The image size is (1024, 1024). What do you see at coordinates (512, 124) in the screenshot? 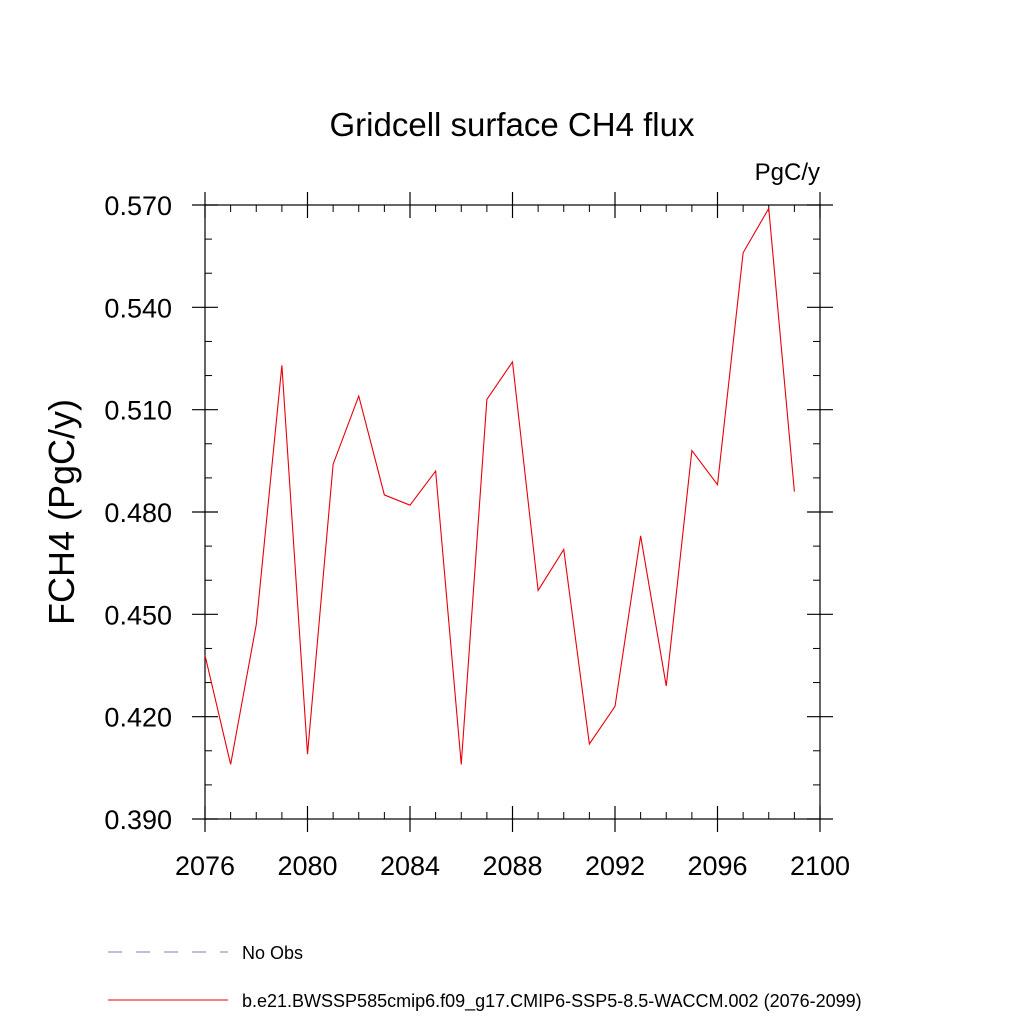
I see `chart-title: Gridcell surface CH4 flux` at bounding box center [512, 124].